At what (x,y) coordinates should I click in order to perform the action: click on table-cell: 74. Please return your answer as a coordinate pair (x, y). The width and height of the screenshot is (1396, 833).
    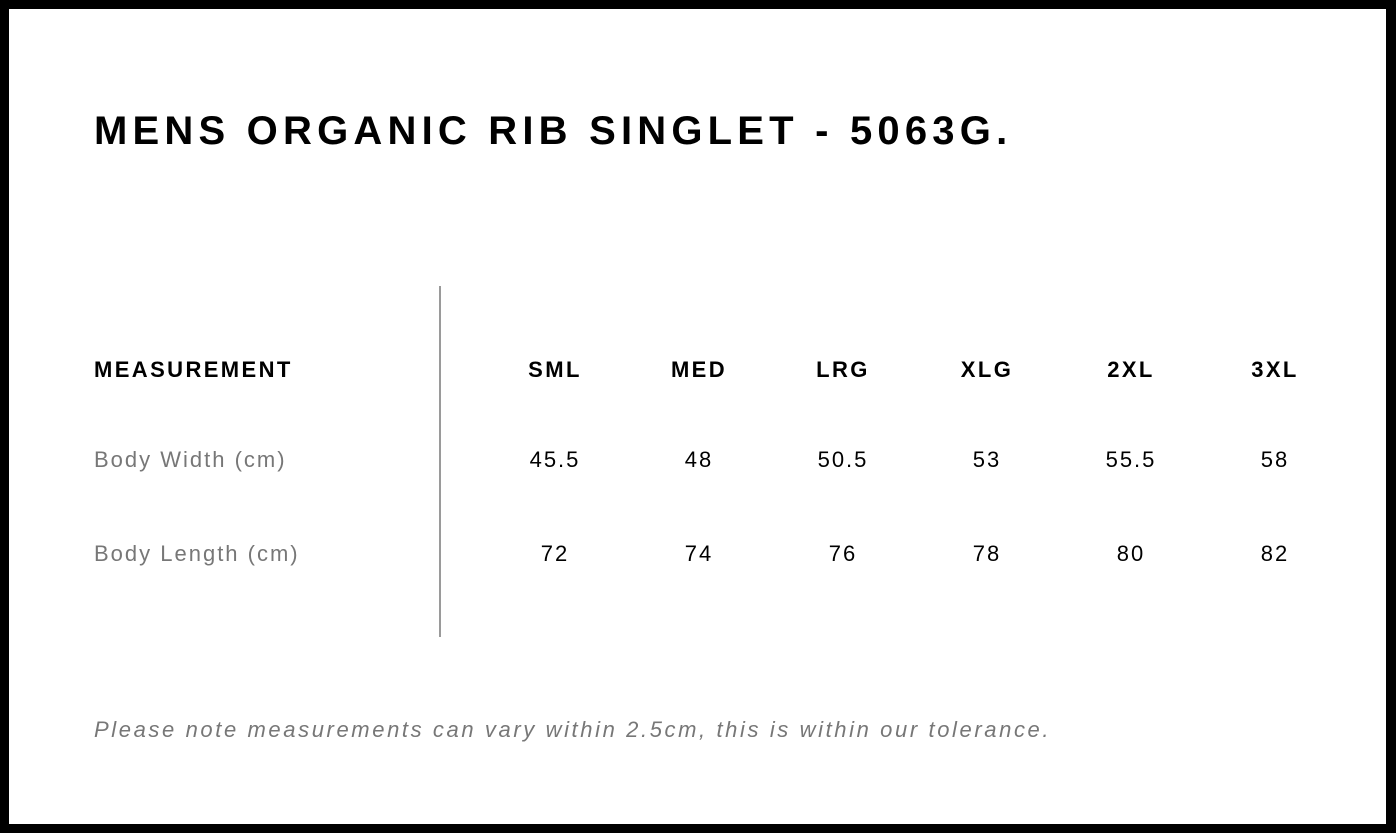
    Looking at the image, I should click on (699, 553).